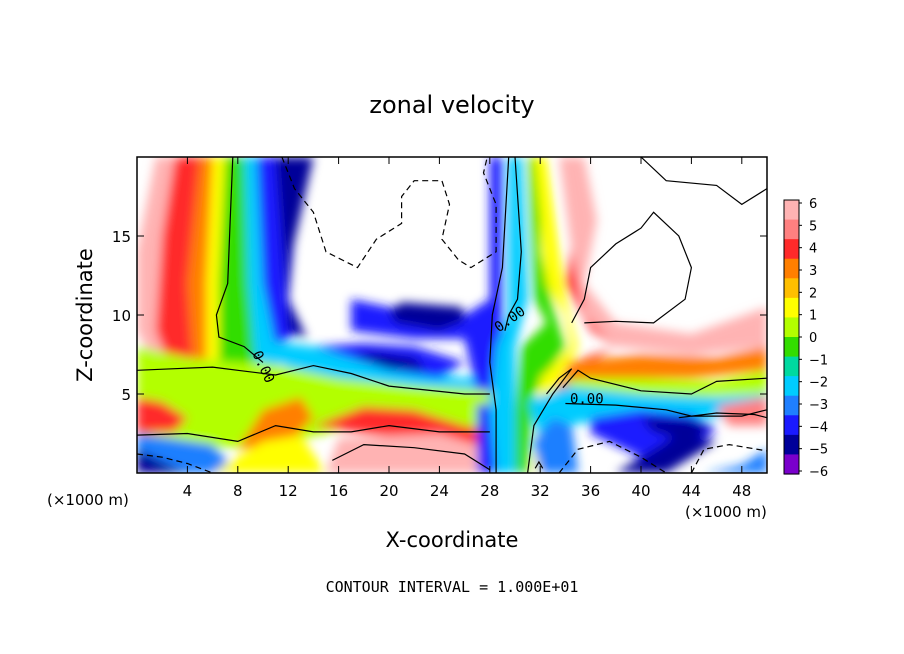  What do you see at coordinates (818, 472) in the screenshot?
I see `colorbar-tick-label: −6` at bounding box center [818, 472].